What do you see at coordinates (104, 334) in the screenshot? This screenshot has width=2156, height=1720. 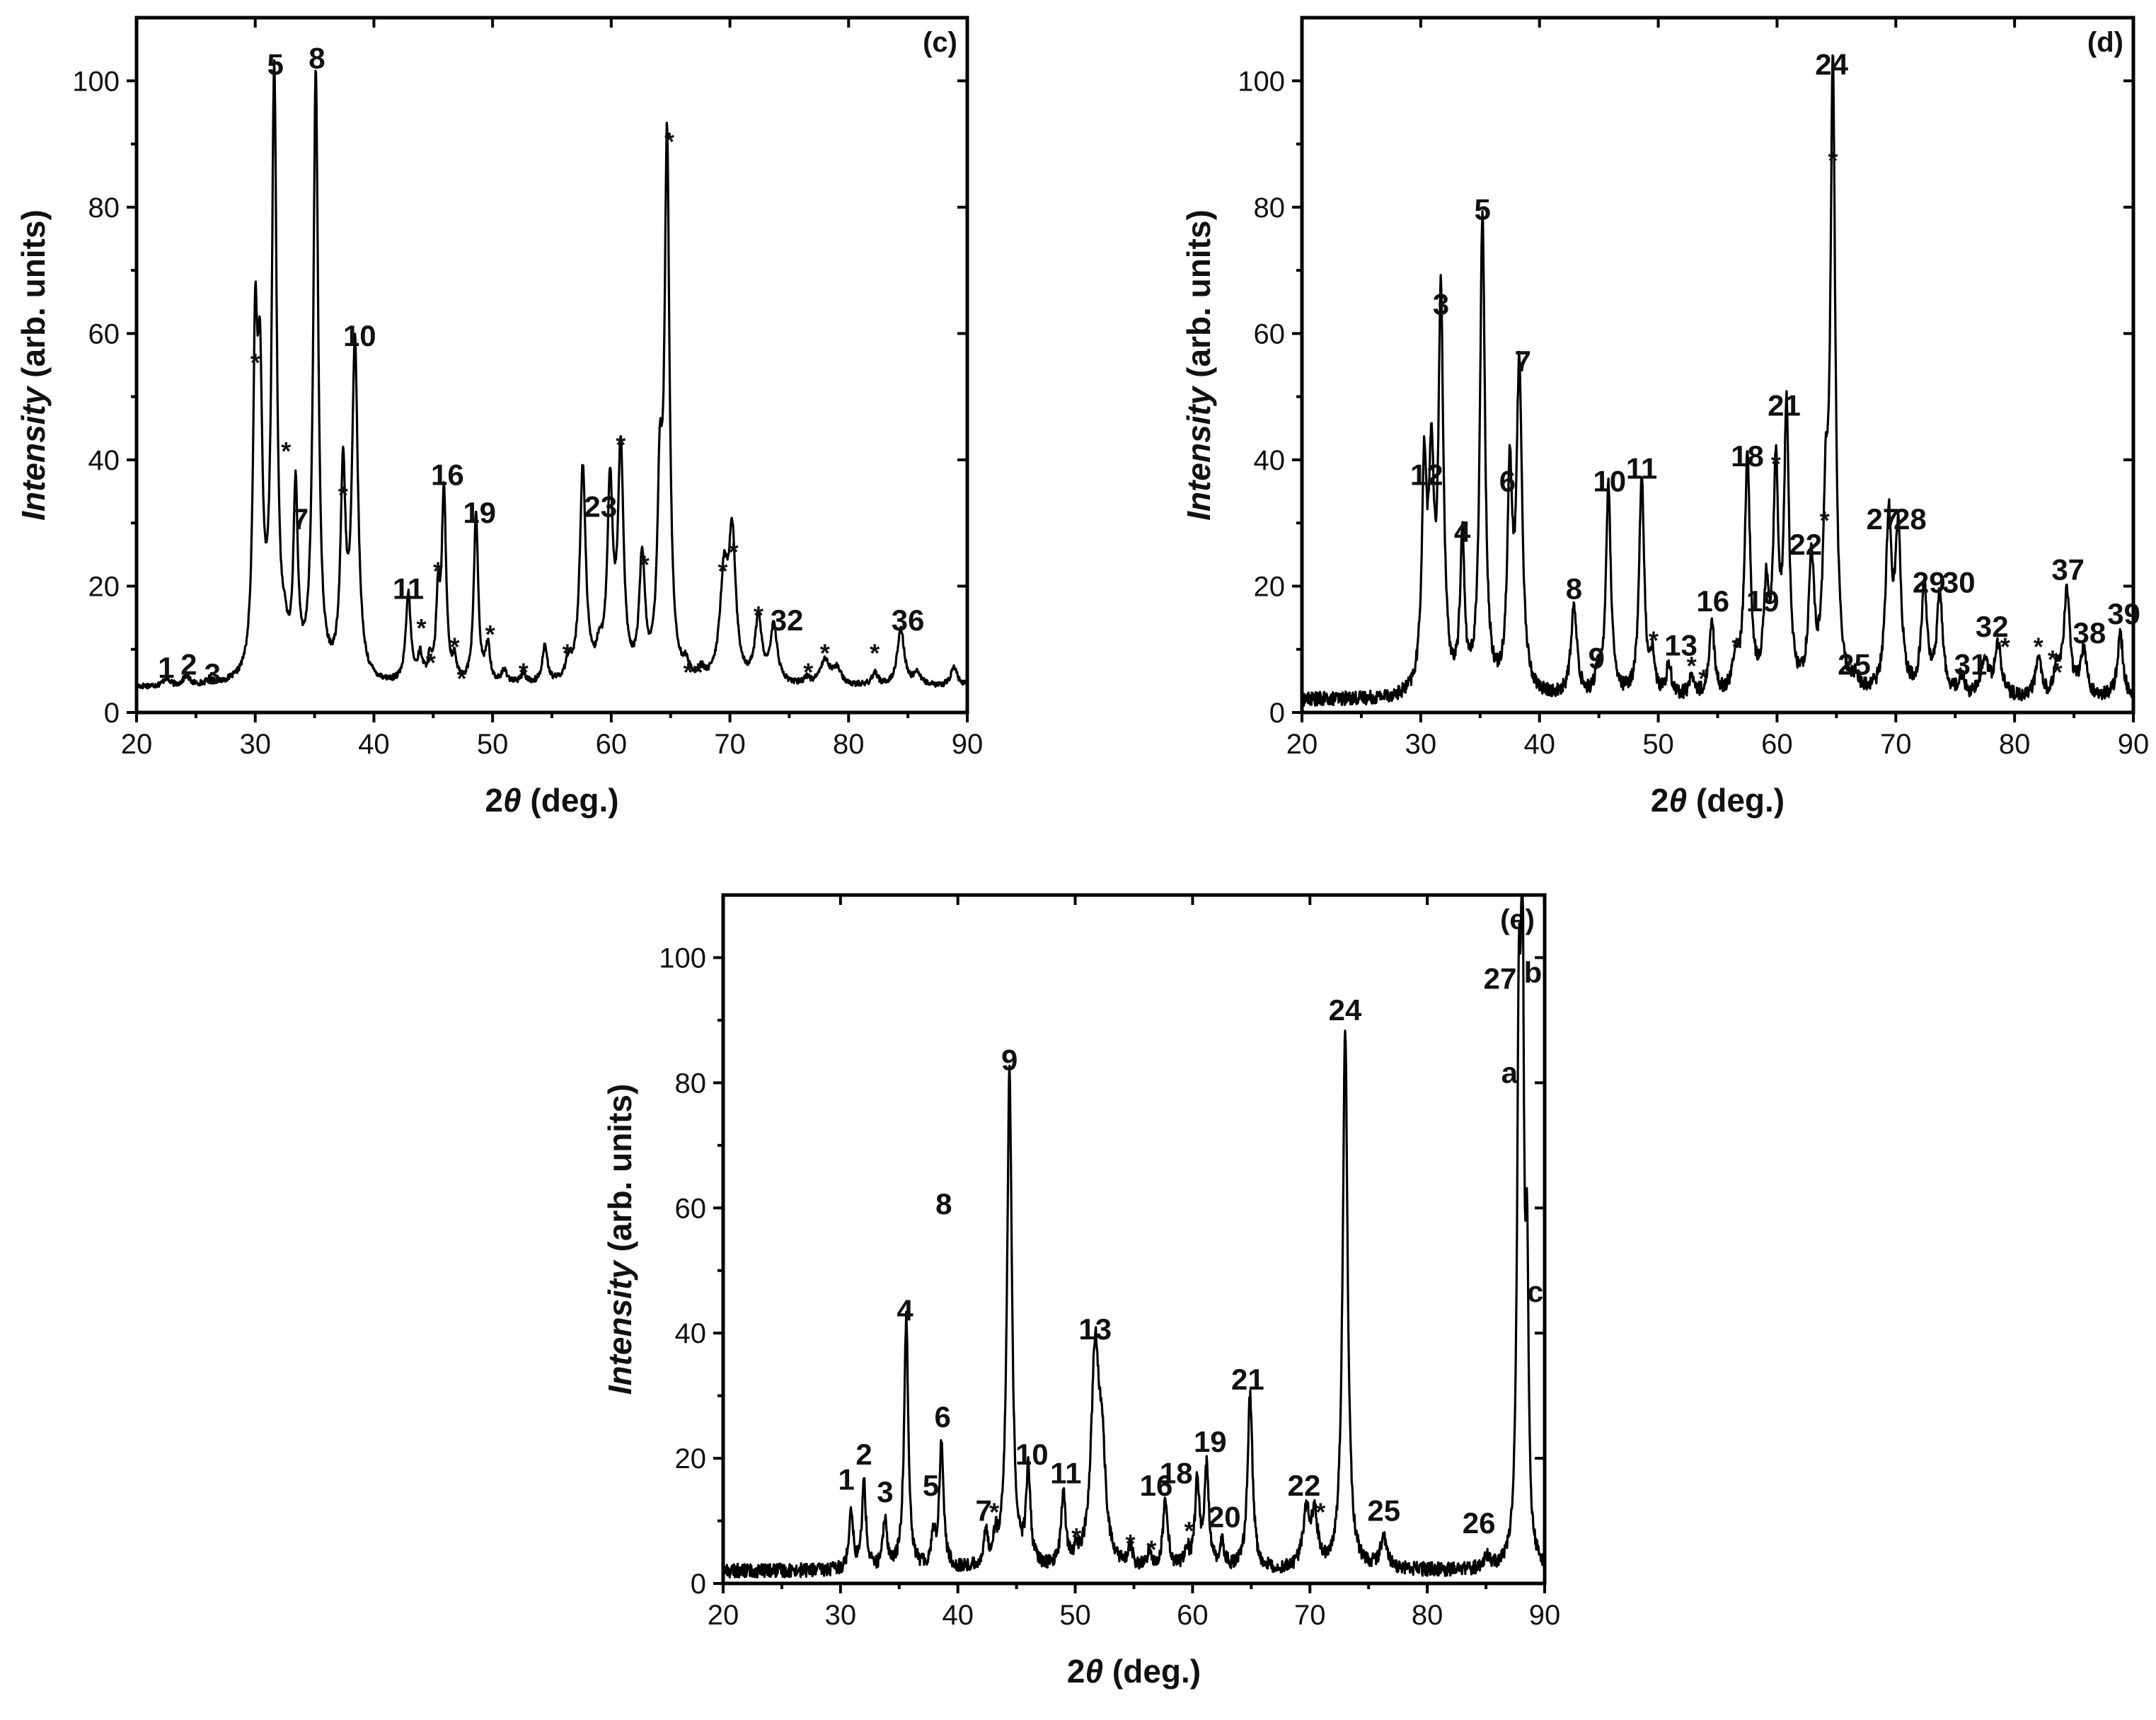 I see `y-tick-label: 60` at bounding box center [104, 334].